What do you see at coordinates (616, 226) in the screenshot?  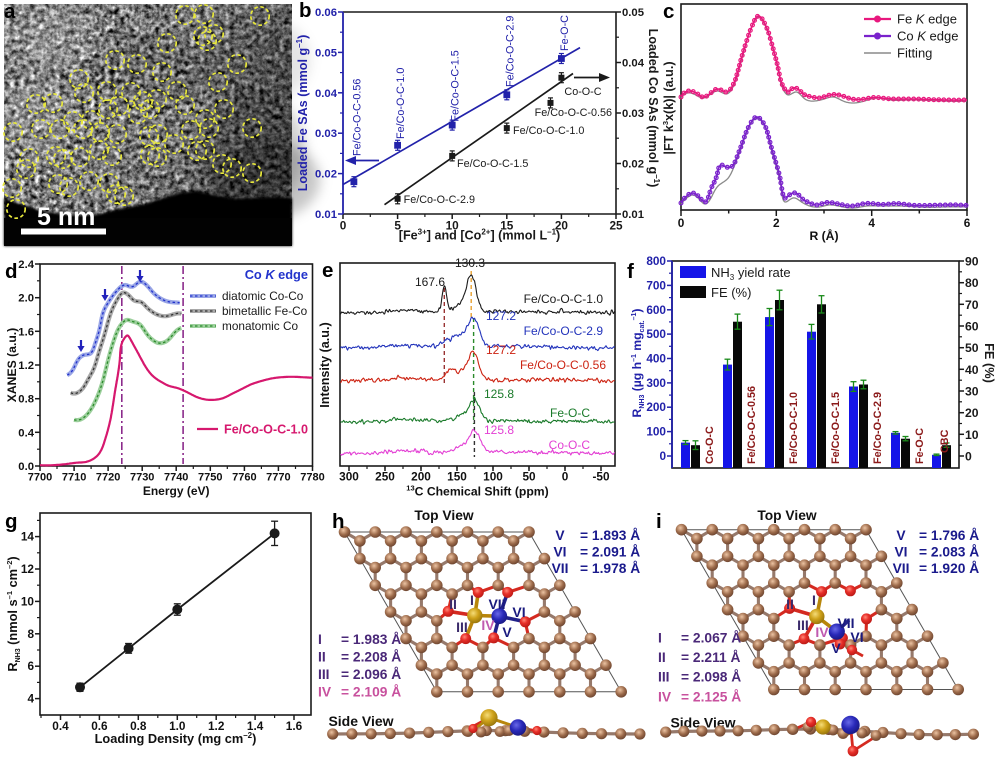 I see `svg-text: 25` at bounding box center [616, 226].